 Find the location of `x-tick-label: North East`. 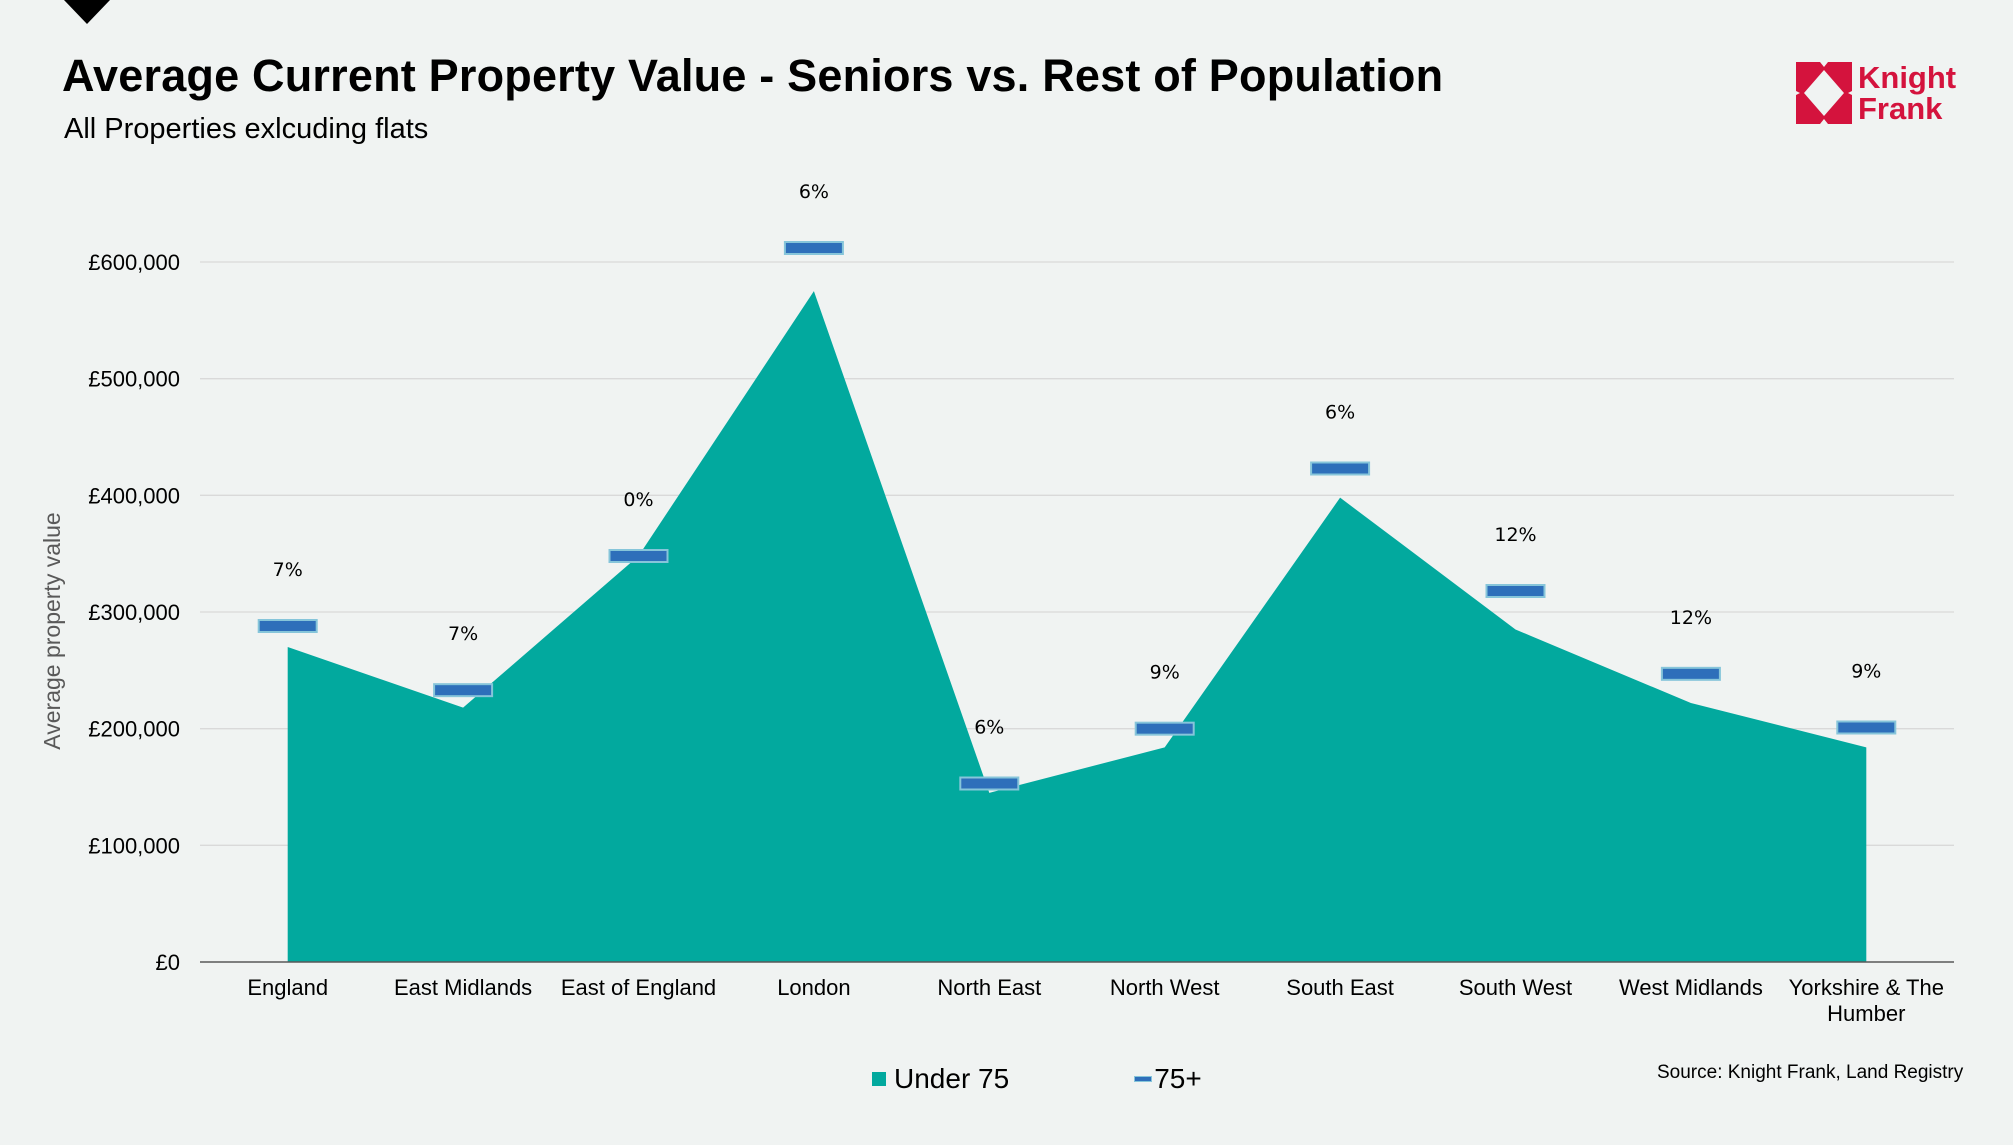

x-tick-label: North East is located at coordinates (989, 987).